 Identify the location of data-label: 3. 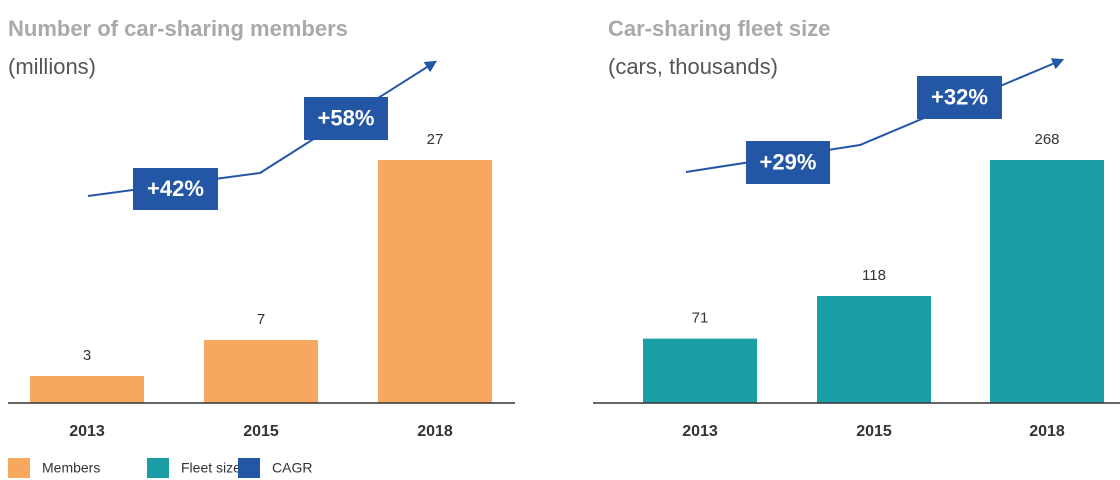
(87, 355).